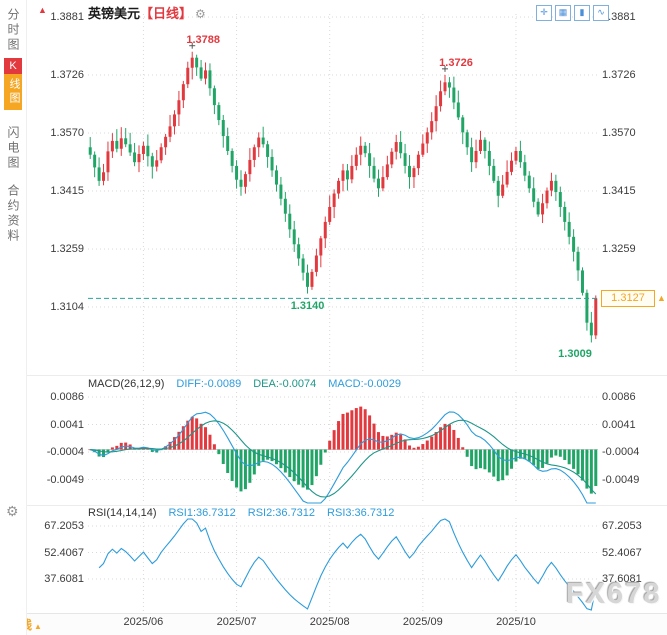  Describe the element at coordinates (67, 307) in the screenshot. I see `y-axis-tick: 1.3104` at that location.